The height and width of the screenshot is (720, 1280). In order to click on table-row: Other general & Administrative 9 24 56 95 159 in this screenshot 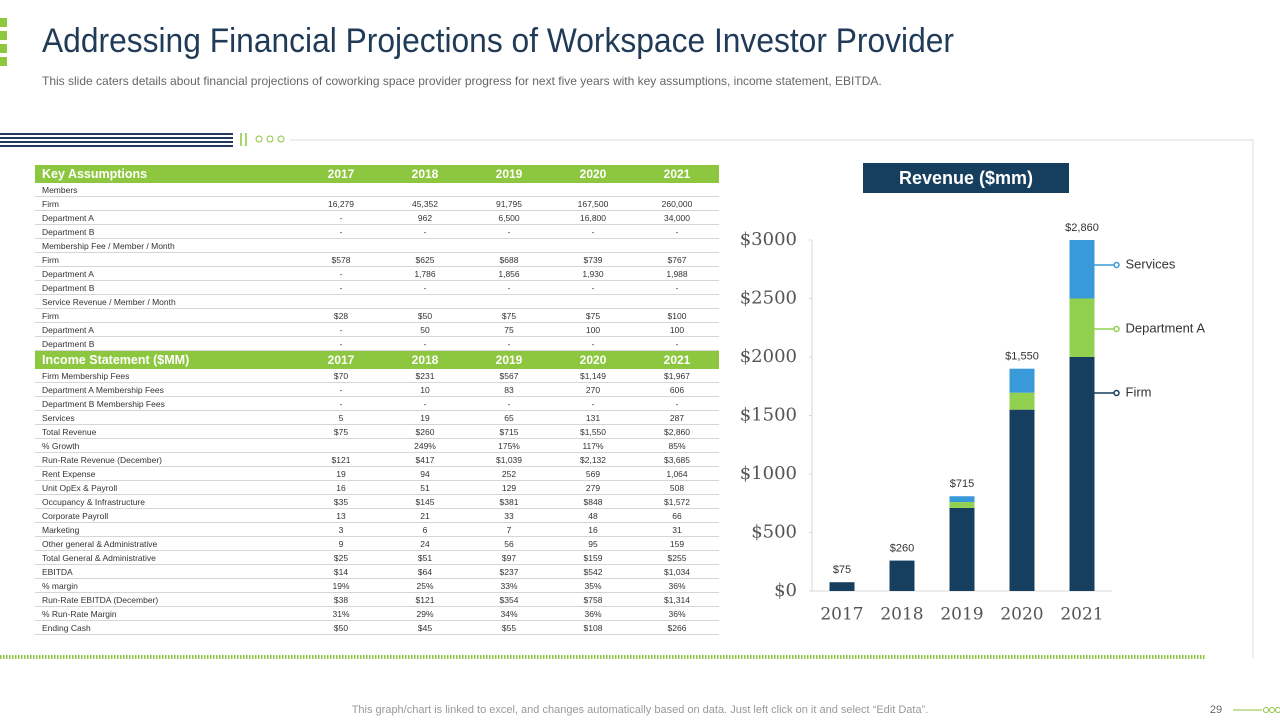, I will do `click(377, 543)`.